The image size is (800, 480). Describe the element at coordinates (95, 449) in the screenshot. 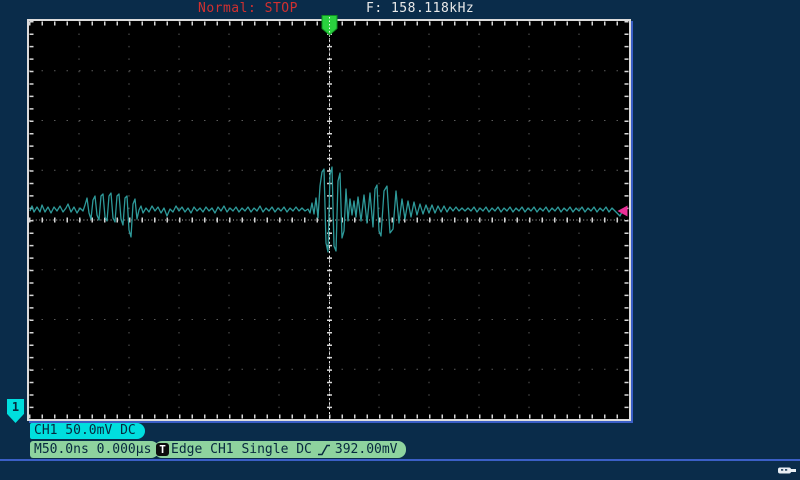

I see `timebase-badge: M50.0ns 0.000µs` at that location.